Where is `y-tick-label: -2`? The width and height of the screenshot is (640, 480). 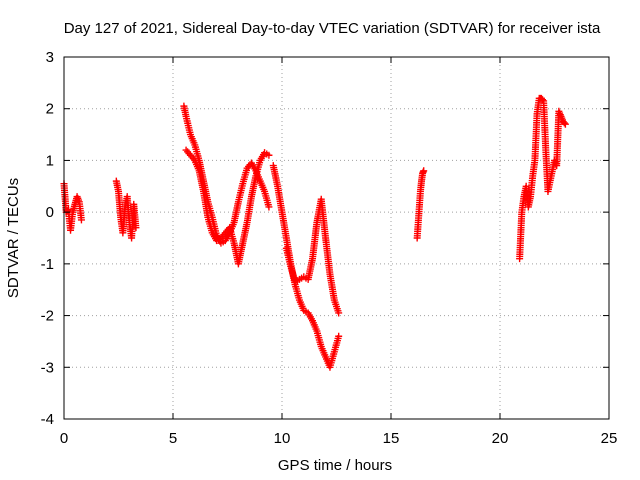
y-tick-label: -2 is located at coordinates (47, 316).